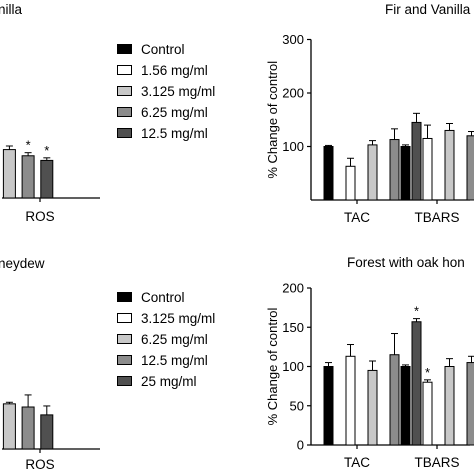 This screenshot has height=474, width=474. What do you see at coordinates (11, 9) in the screenshot?
I see `panel-title-top-left: nilla` at bounding box center [11, 9].